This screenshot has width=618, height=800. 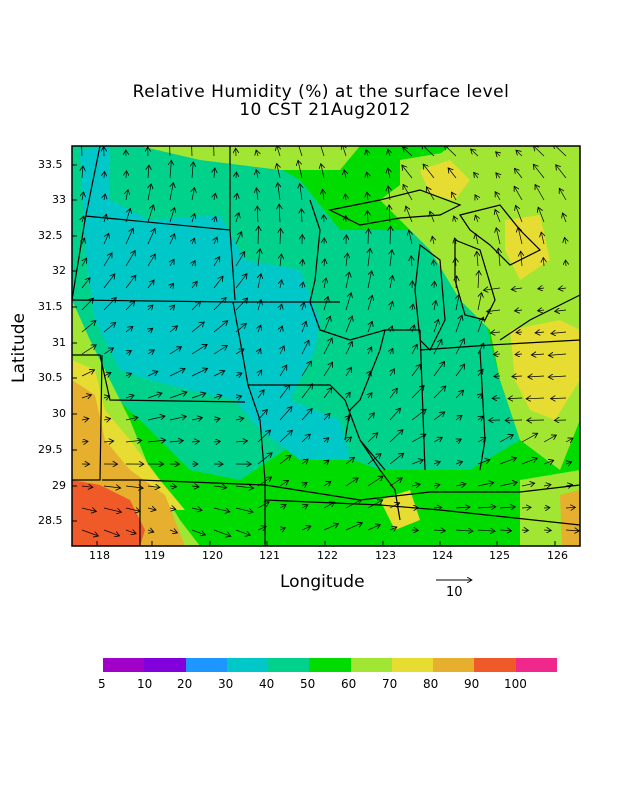 What do you see at coordinates (308, 684) in the screenshot?
I see `colorbar-label: 50` at bounding box center [308, 684].